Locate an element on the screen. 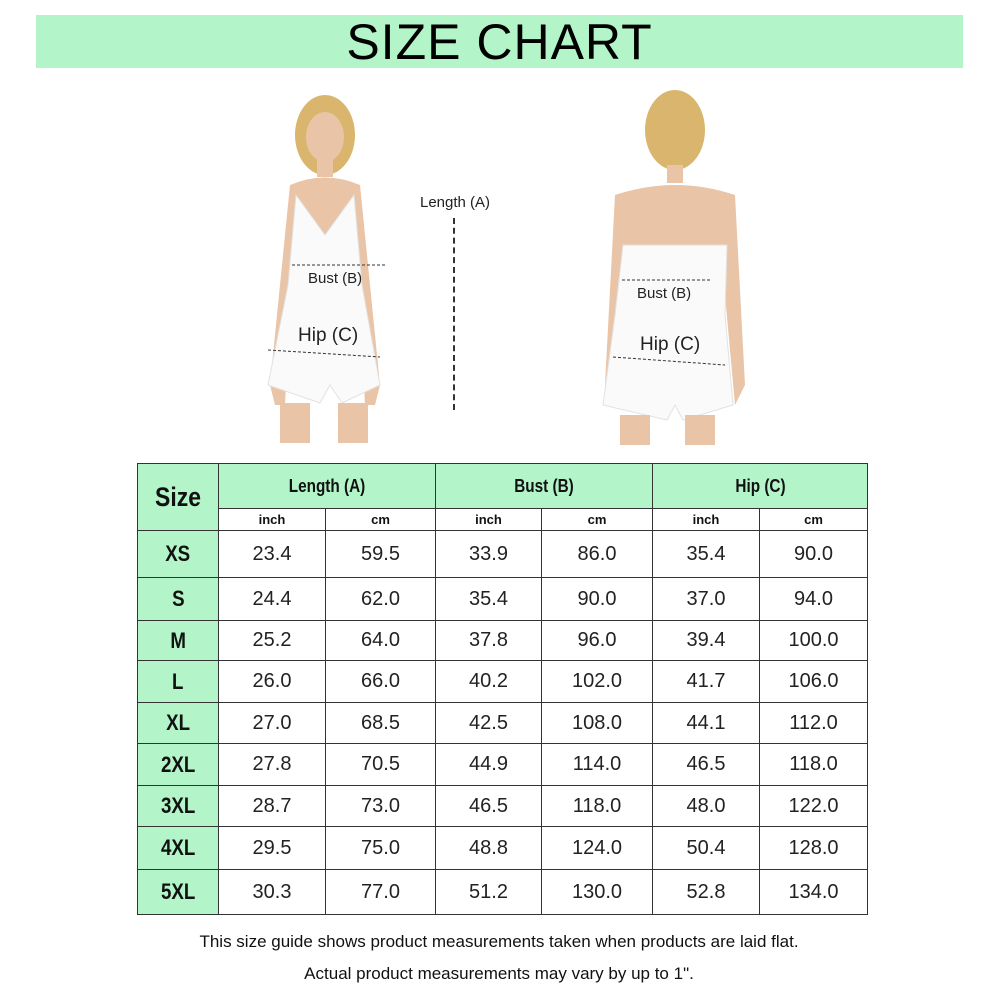 The height and width of the screenshot is (998, 998). measurement-cell: 64.0 is located at coordinates (380, 640).